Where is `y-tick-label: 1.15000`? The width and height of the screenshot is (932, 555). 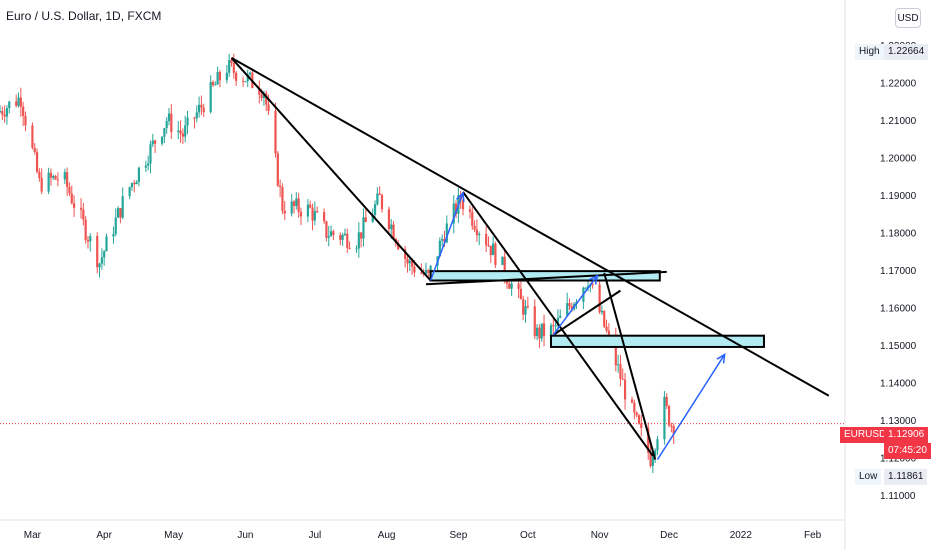
y-tick-label: 1.15000 is located at coordinates (898, 346).